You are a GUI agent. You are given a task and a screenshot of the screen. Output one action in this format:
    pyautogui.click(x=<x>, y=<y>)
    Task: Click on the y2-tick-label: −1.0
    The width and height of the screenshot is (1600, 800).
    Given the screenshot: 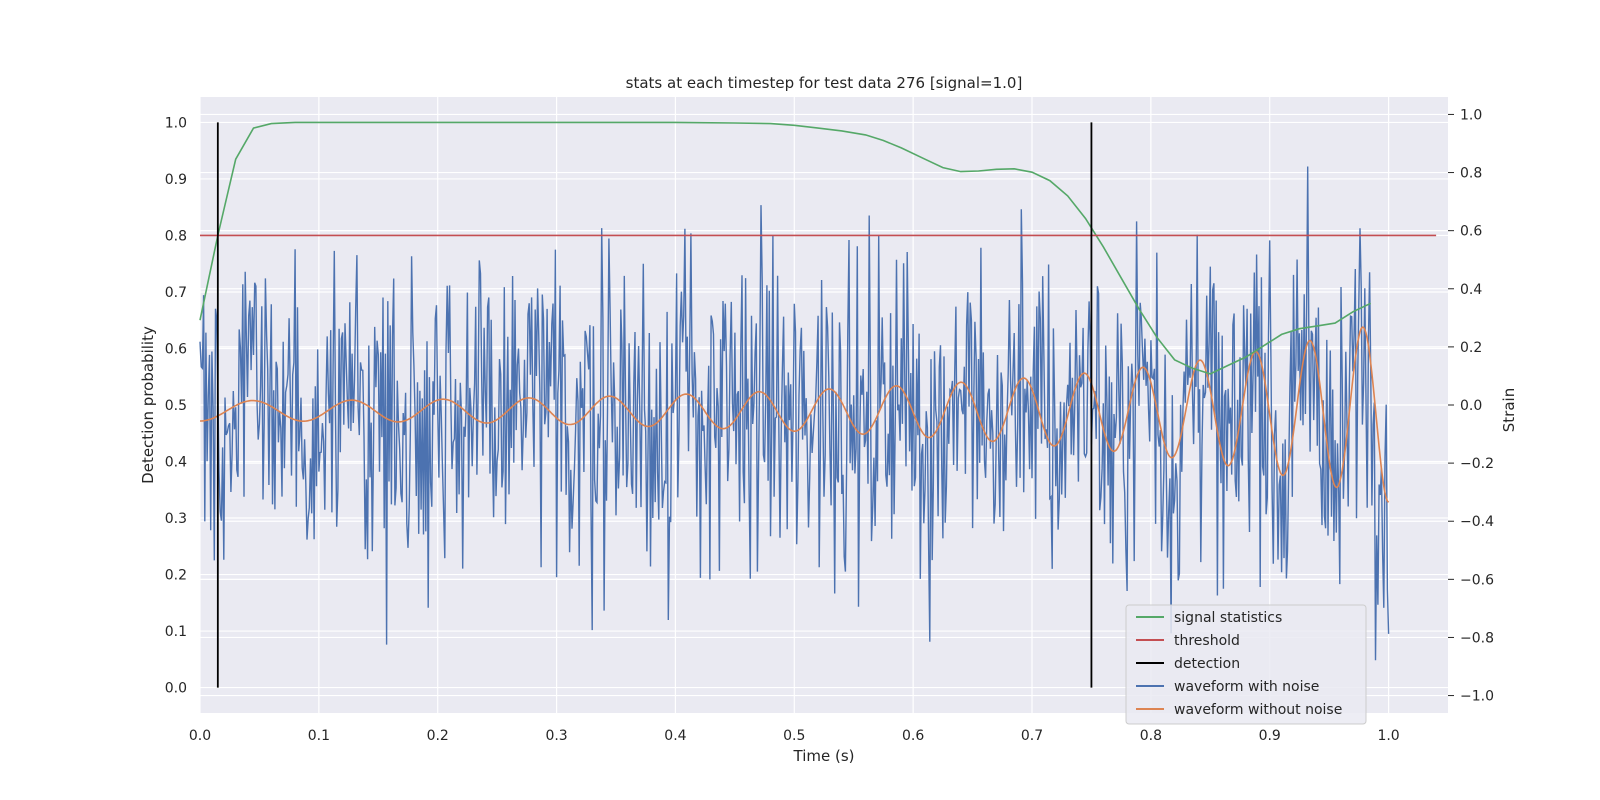 What is the action you would take?
    pyautogui.click(x=1477, y=697)
    